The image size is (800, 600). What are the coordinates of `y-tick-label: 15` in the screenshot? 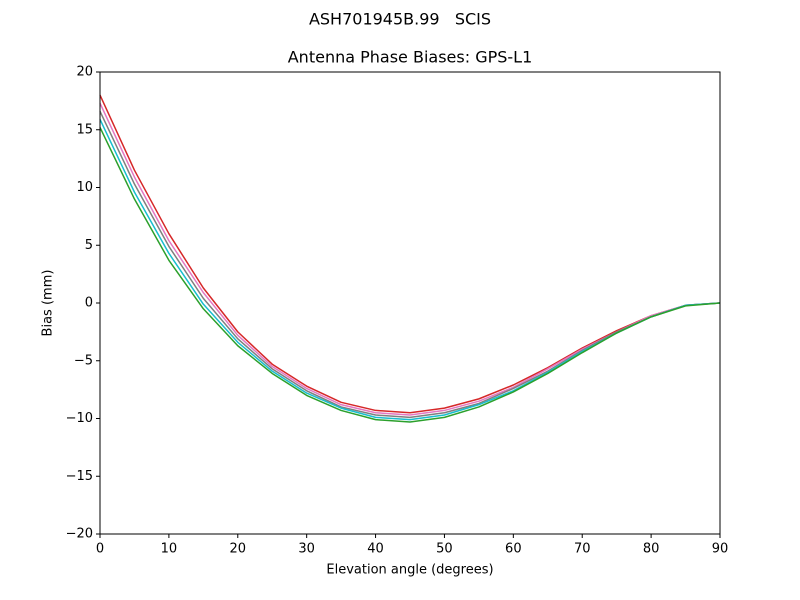 It's located at (84, 129).